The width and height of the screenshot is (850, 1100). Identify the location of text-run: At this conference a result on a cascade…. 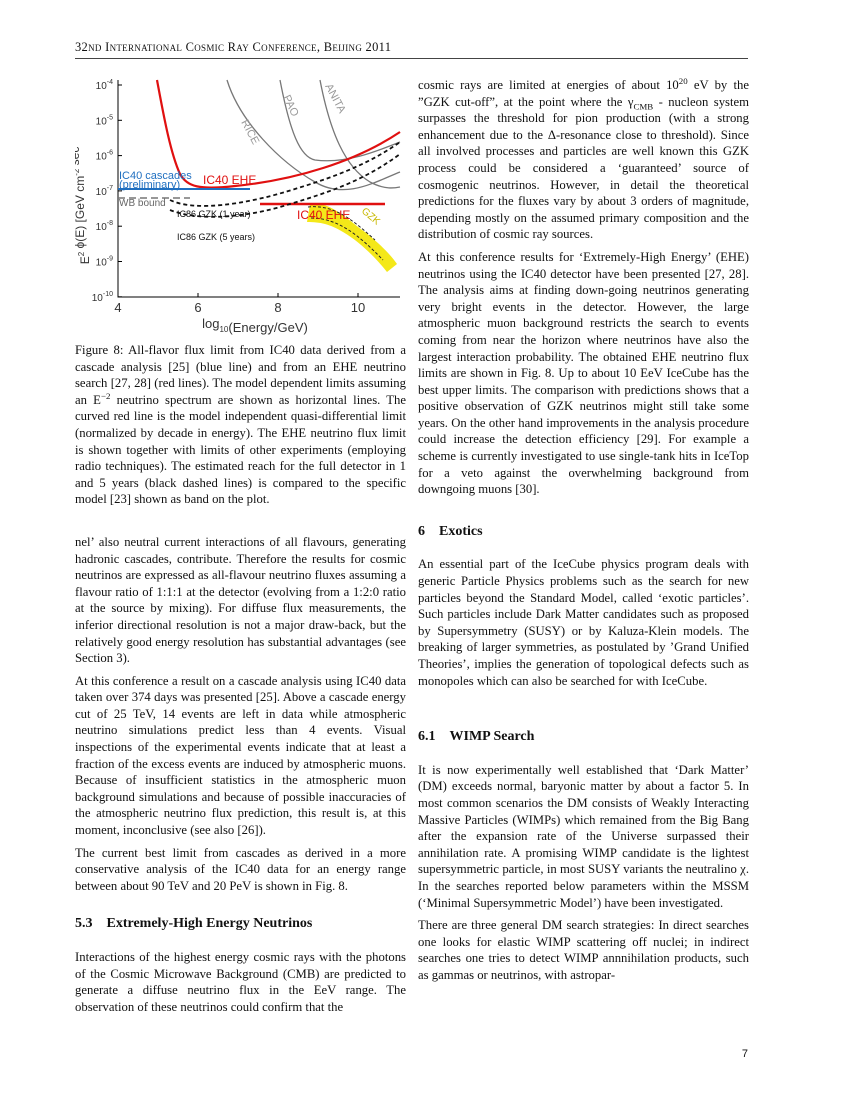
(240, 755).